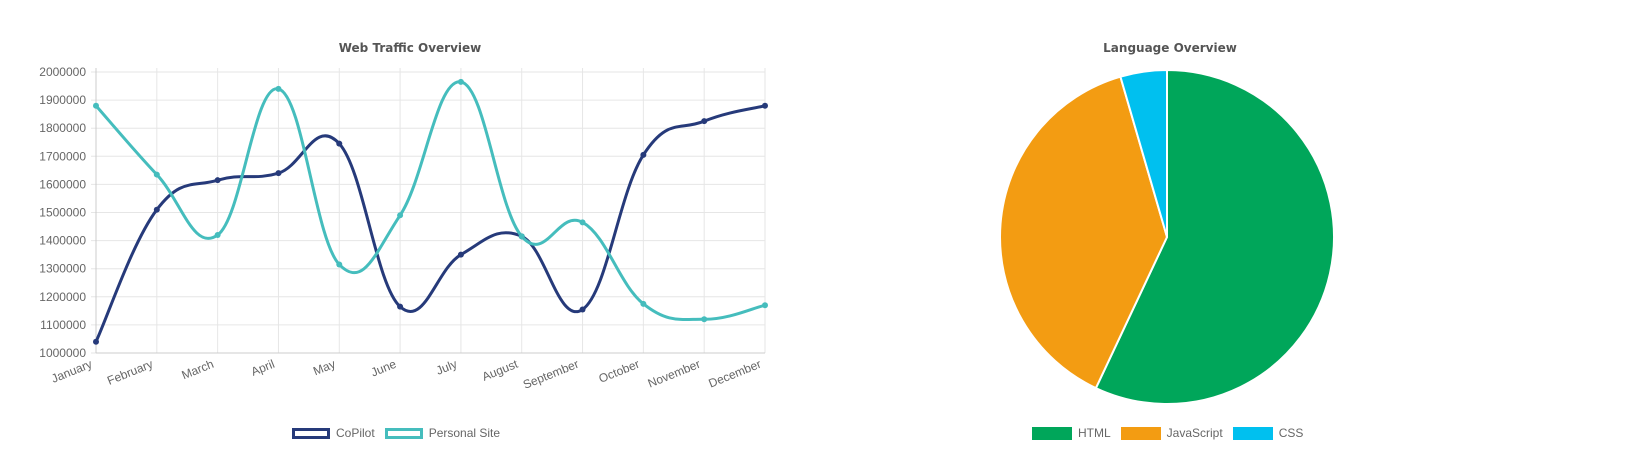 This screenshot has width=1626, height=472. Describe the element at coordinates (62, 269) in the screenshot. I see `y-tick-label: 1300000` at that location.